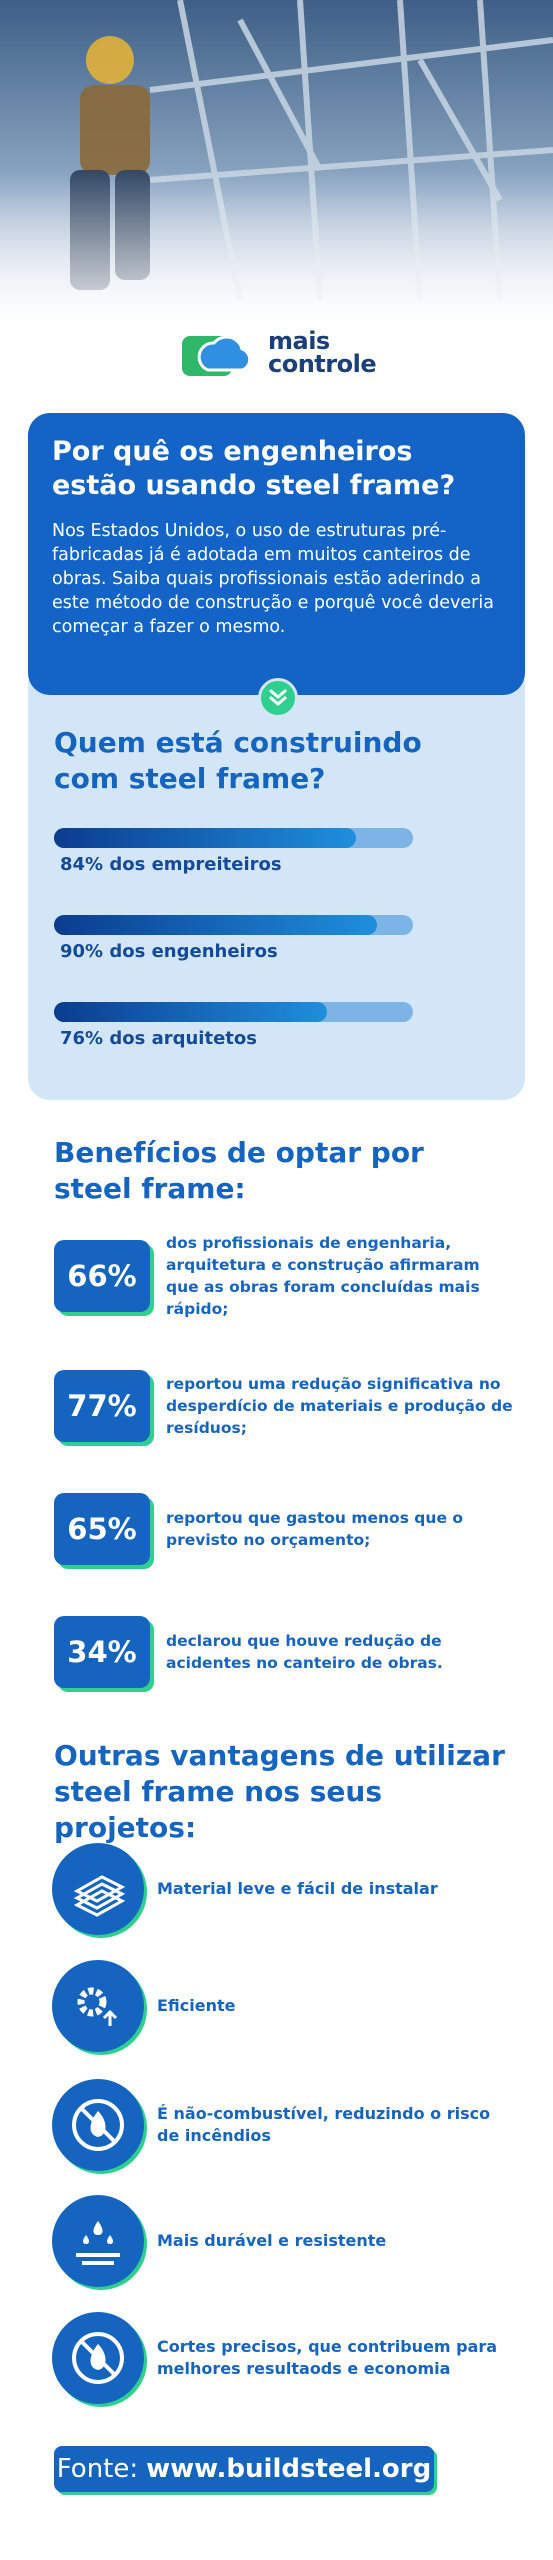 The width and height of the screenshot is (553, 2560). What do you see at coordinates (238, 760) in the screenshot?
I see `who-title: Quem está construindo com steel frame?` at bounding box center [238, 760].